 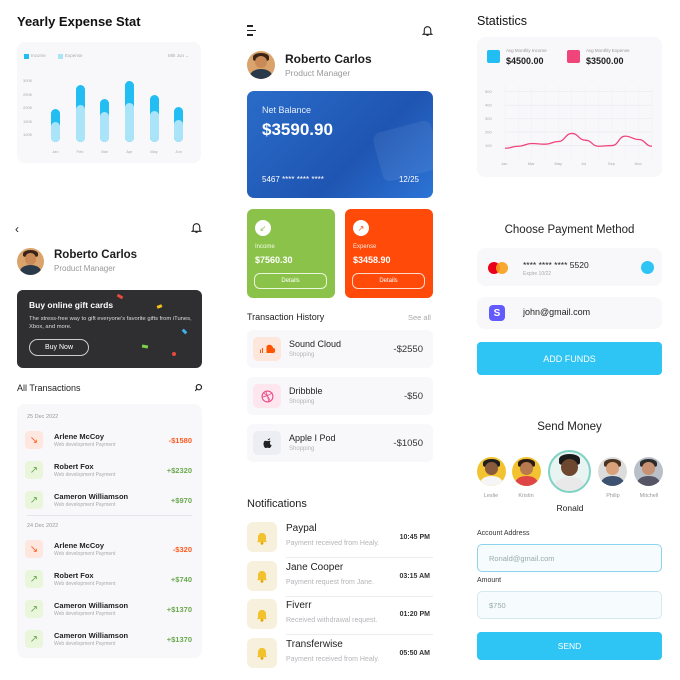 What do you see at coordinates (578, 140) in the screenshot?
I see `series-line` at bounding box center [578, 140].